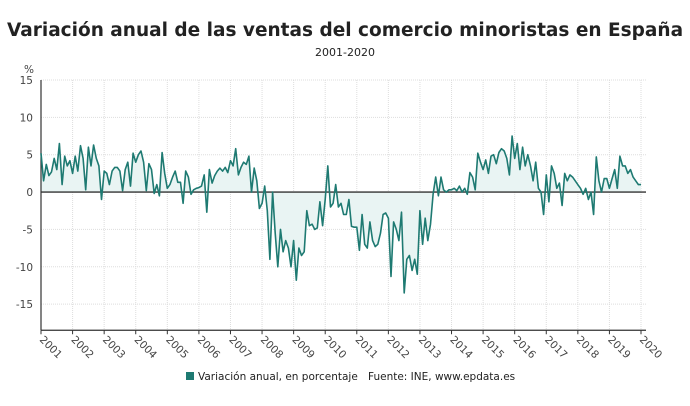  What do you see at coordinates (492, 347) in the screenshot?
I see `x-tick-label: 2015` at bounding box center [492, 347].